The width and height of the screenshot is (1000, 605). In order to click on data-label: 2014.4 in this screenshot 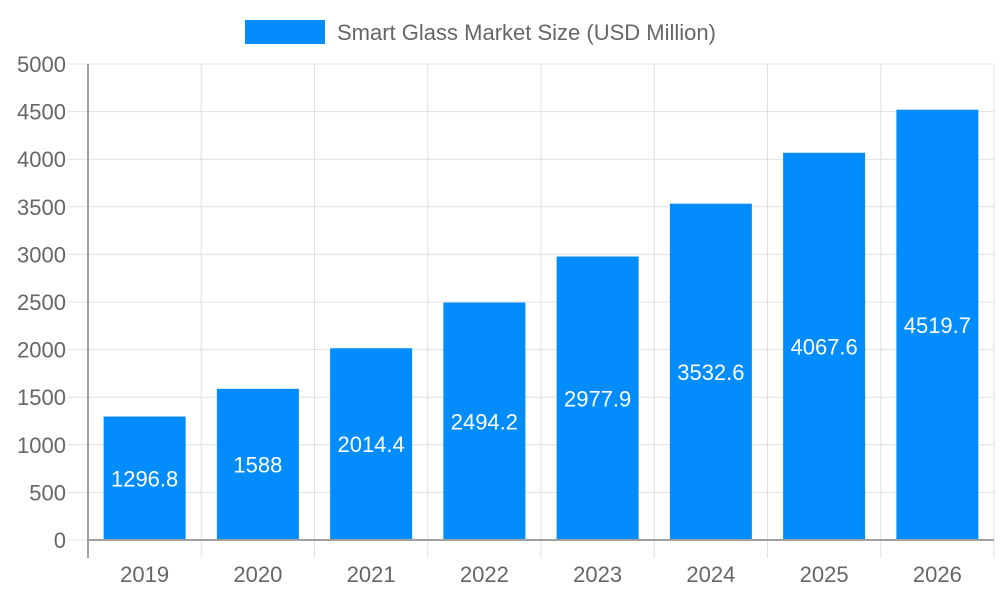, I will do `click(370, 444)`.